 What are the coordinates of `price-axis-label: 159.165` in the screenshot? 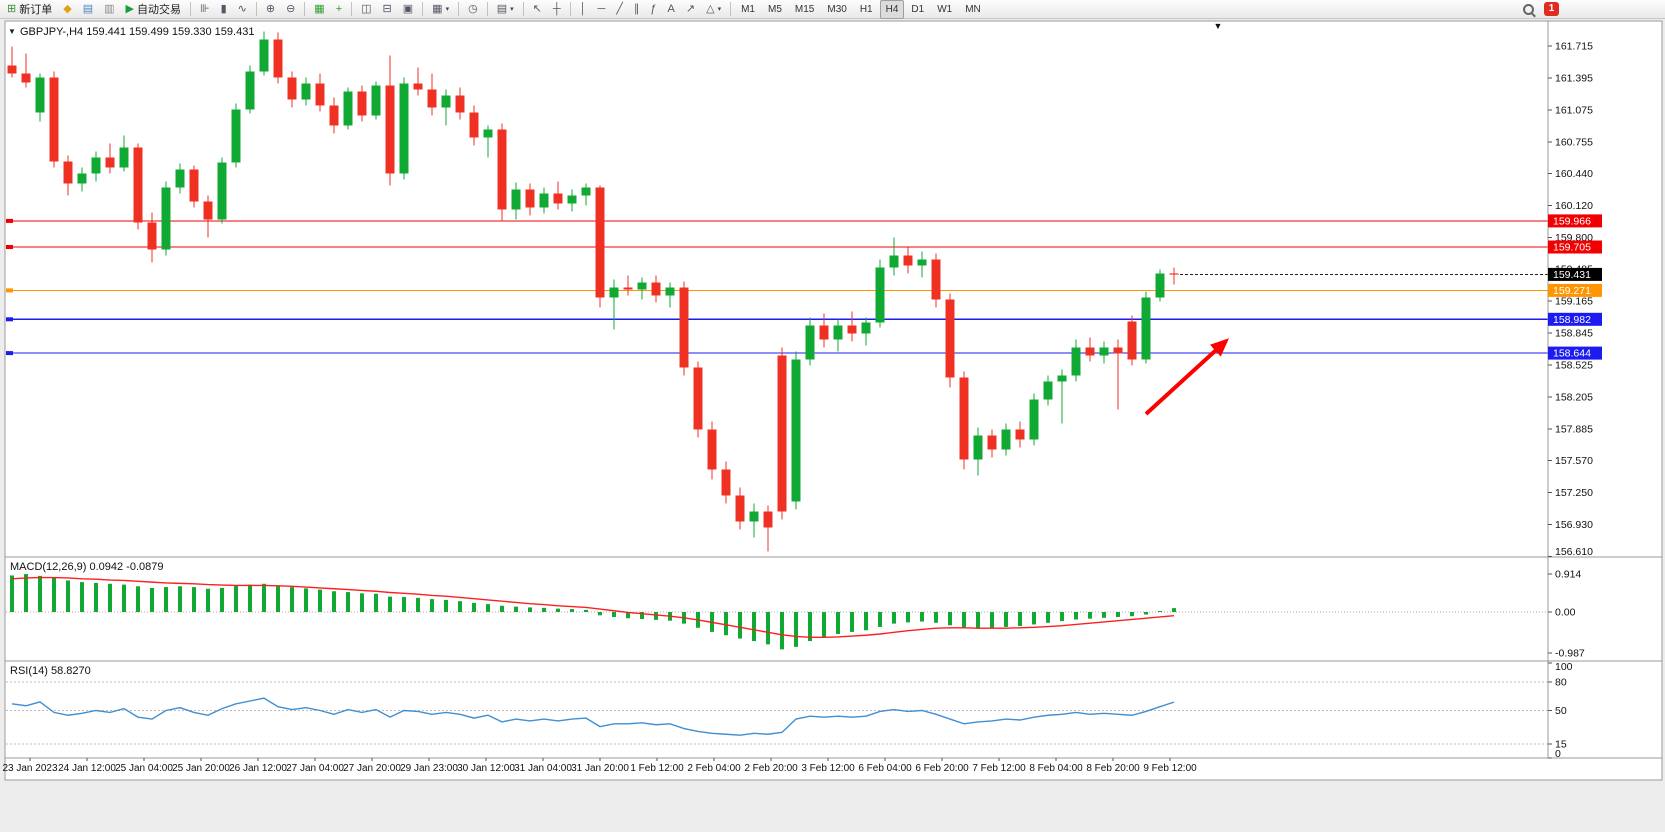 It's located at (1574, 302).